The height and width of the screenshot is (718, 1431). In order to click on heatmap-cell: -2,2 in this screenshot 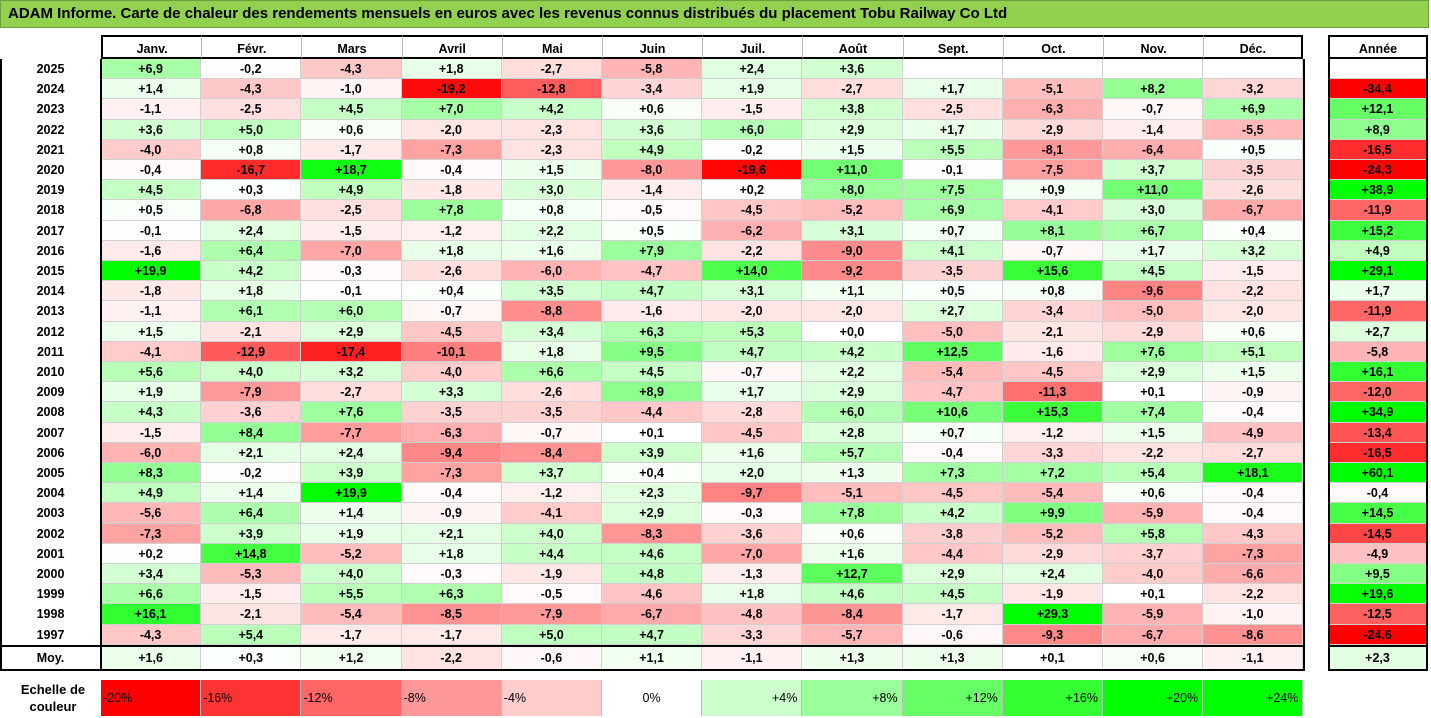, I will do `click(1153, 452)`.